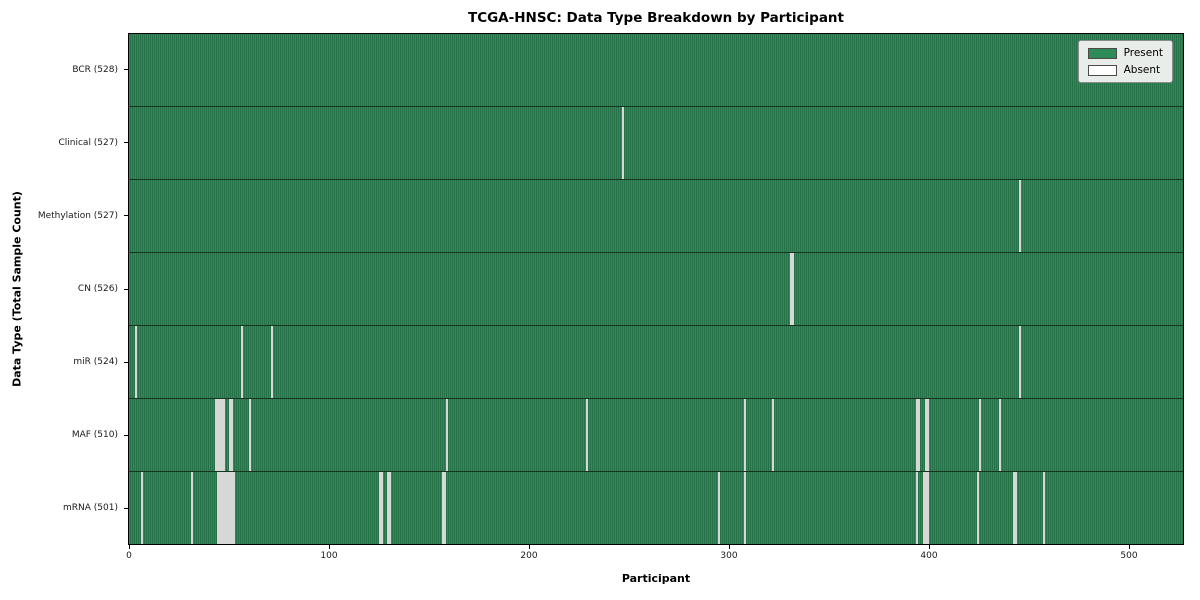 Image resolution: width=1200 pixels, height=600 pixels. What do you see at coordinates (656, 362) in the screenshot?
I see `row-mir` at bounding box center [656, 362].